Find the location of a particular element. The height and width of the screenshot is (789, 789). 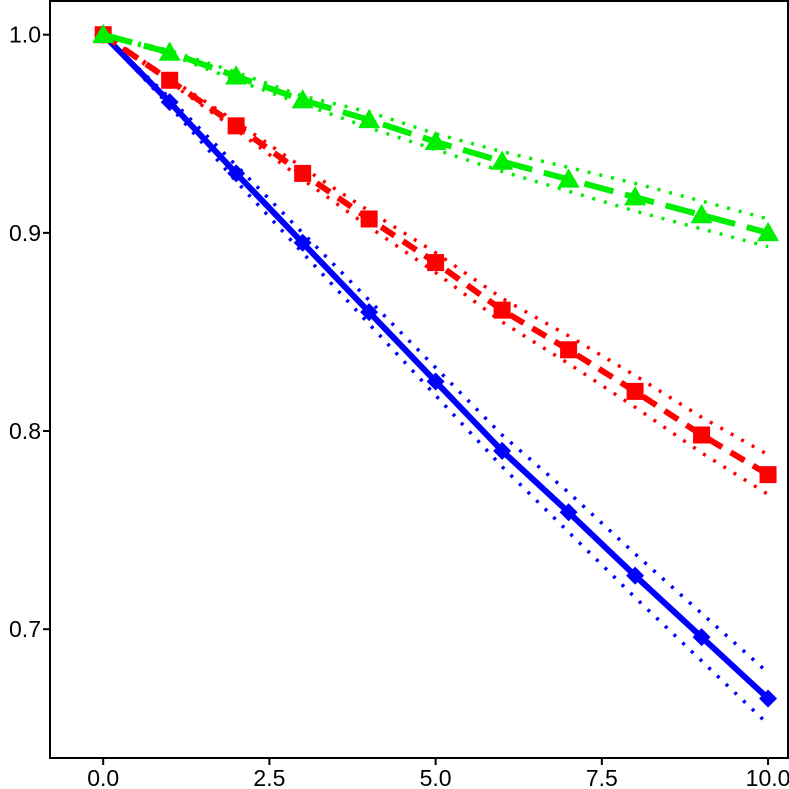

y-tick-label-0: 0.7 is located at coordinates (25, 629).